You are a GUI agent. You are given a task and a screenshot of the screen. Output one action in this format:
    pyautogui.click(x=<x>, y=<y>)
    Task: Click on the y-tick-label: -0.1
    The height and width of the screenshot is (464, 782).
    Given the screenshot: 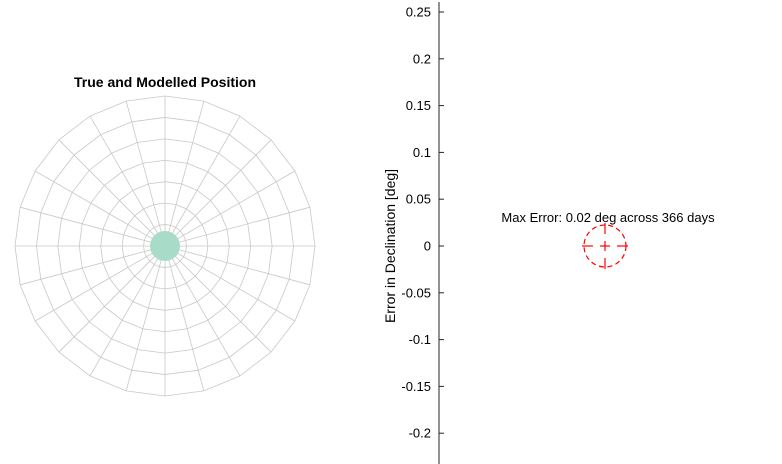 What is the action you would take?
    pyautogui.click(x=420, y=339)
    